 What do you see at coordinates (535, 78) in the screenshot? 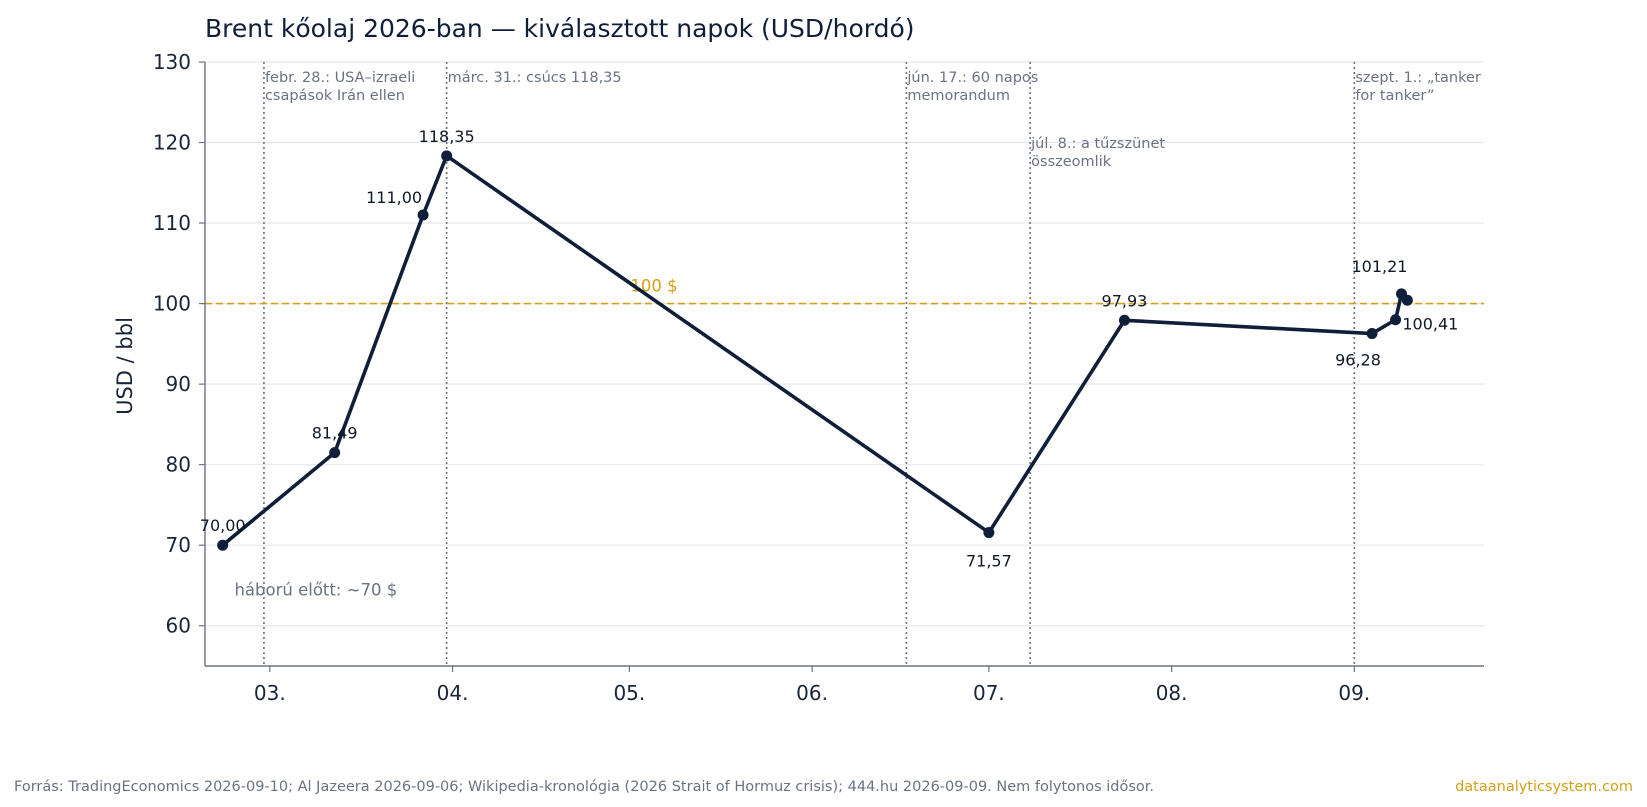
I see `event-label: márc. 31.: csúcs 118,35` at bounding box center [535, 78].